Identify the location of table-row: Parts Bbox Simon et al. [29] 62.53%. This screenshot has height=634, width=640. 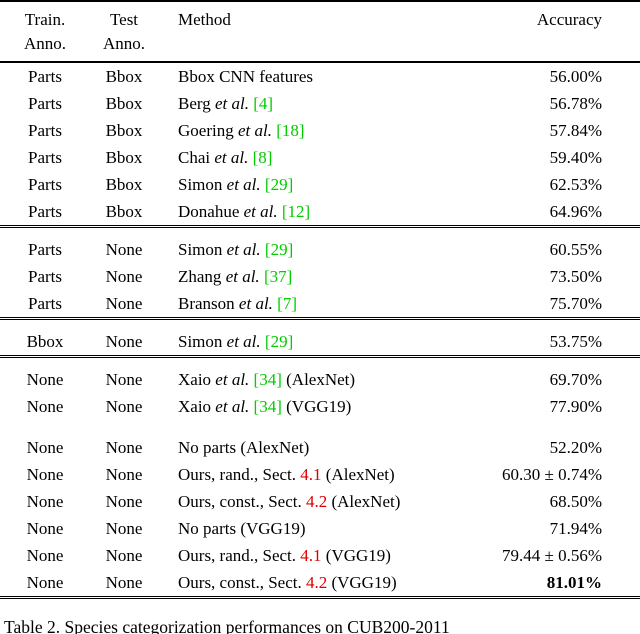
(320, 184).